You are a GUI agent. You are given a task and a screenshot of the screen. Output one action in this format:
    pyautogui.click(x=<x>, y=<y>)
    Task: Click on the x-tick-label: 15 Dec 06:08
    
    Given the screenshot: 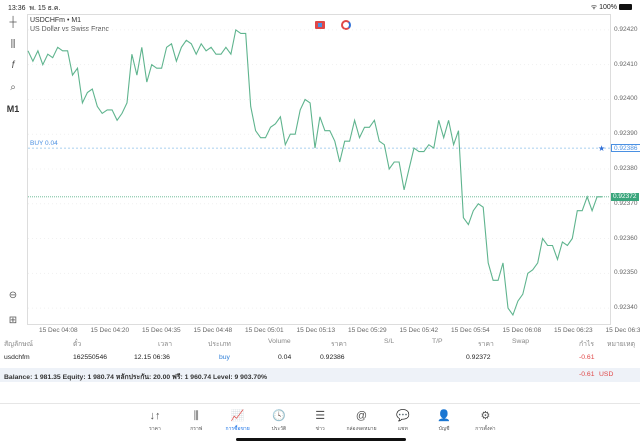 What is the action you would take?
    pyautogui.click(x=522, y=330)
    